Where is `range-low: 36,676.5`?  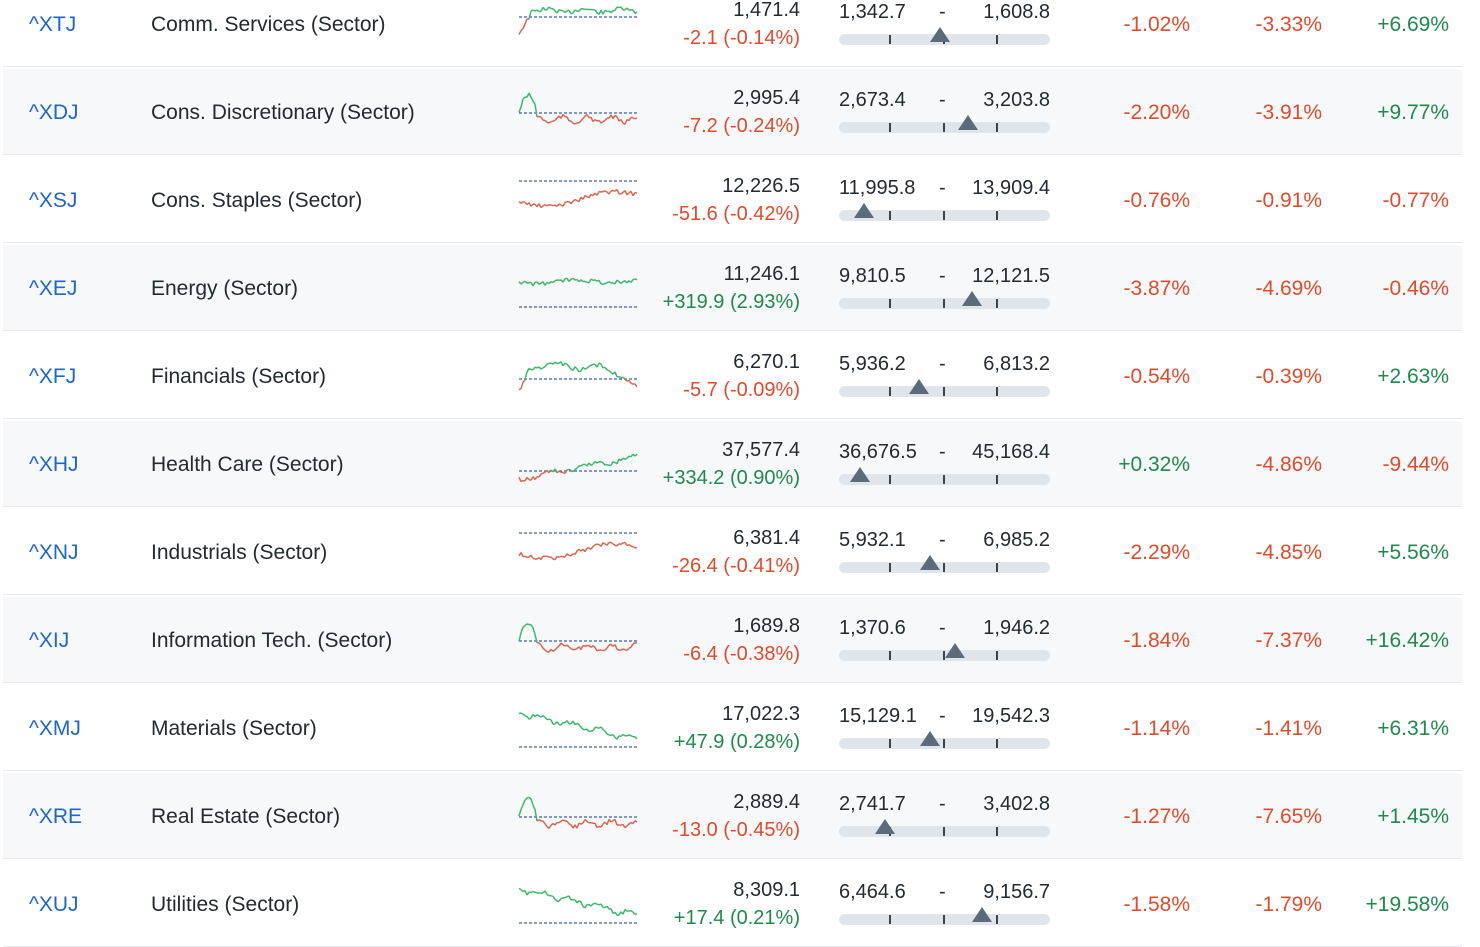 range-low: 36,676.5 is located at coordinates (878, 452).